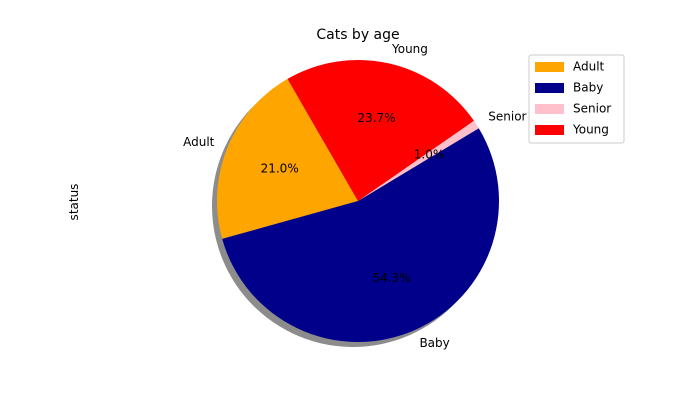  Describe the element at coordinates (199, 142) in the screenshot. I see `slice-label-adult: Adult` at that location.